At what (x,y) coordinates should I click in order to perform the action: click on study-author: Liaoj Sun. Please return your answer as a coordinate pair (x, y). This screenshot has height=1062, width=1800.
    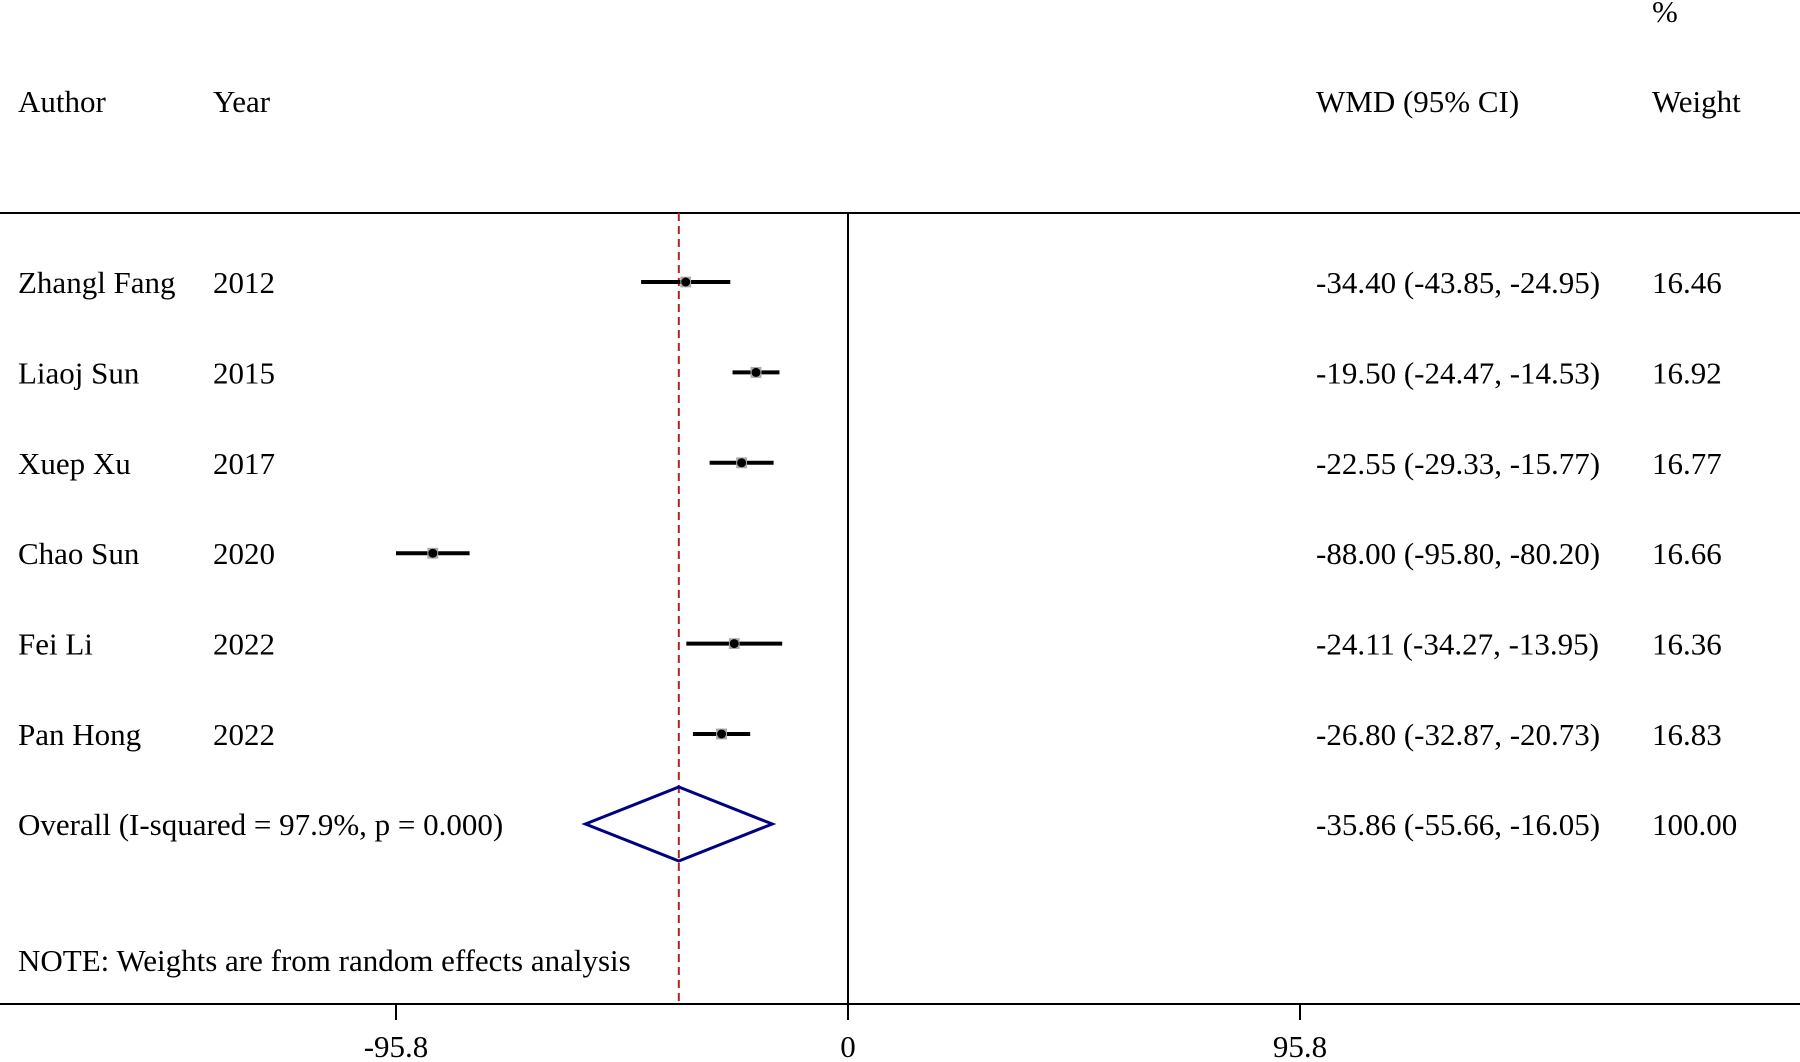
    Looking at the image, I should click on (79, 372).